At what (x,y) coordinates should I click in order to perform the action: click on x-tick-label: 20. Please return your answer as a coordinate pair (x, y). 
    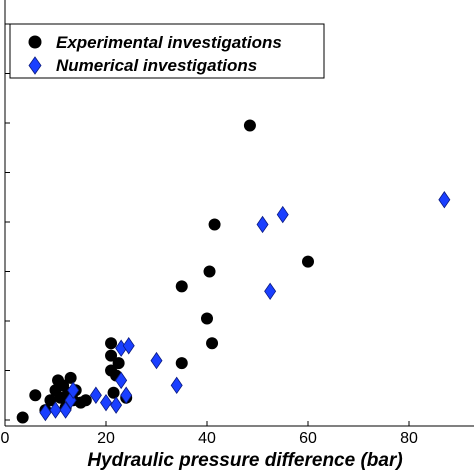
    Looking at the image, I should click on (106, 438).